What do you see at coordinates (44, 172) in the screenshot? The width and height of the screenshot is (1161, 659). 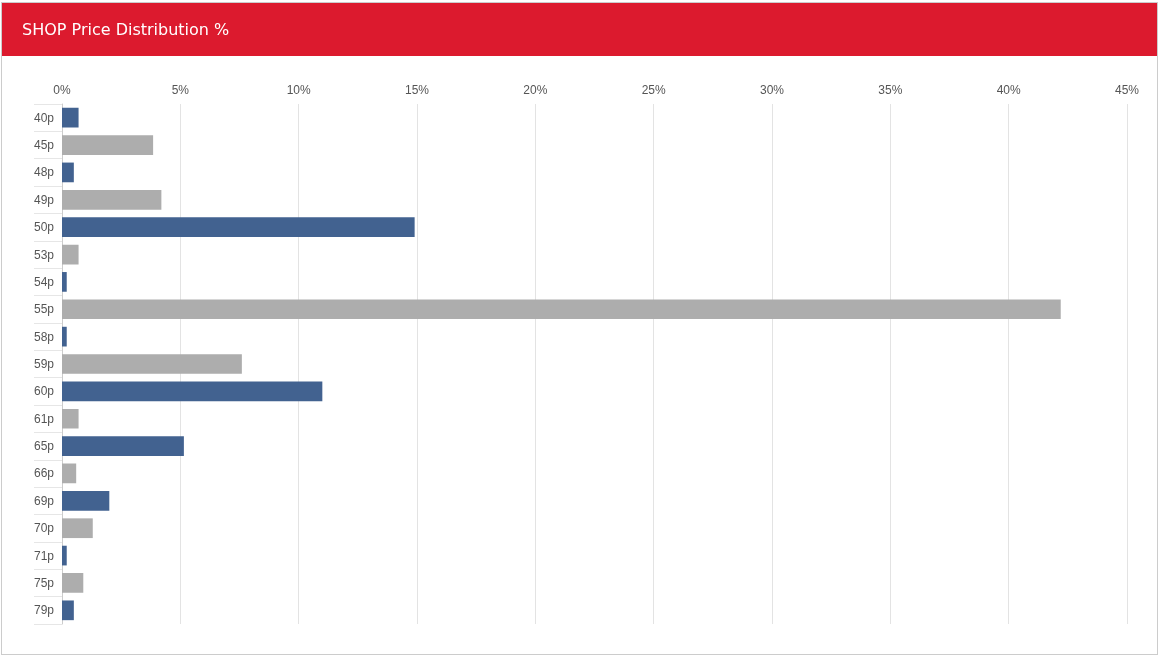 I see `y-tick-label: 48p` at bounding box center [44, 172].